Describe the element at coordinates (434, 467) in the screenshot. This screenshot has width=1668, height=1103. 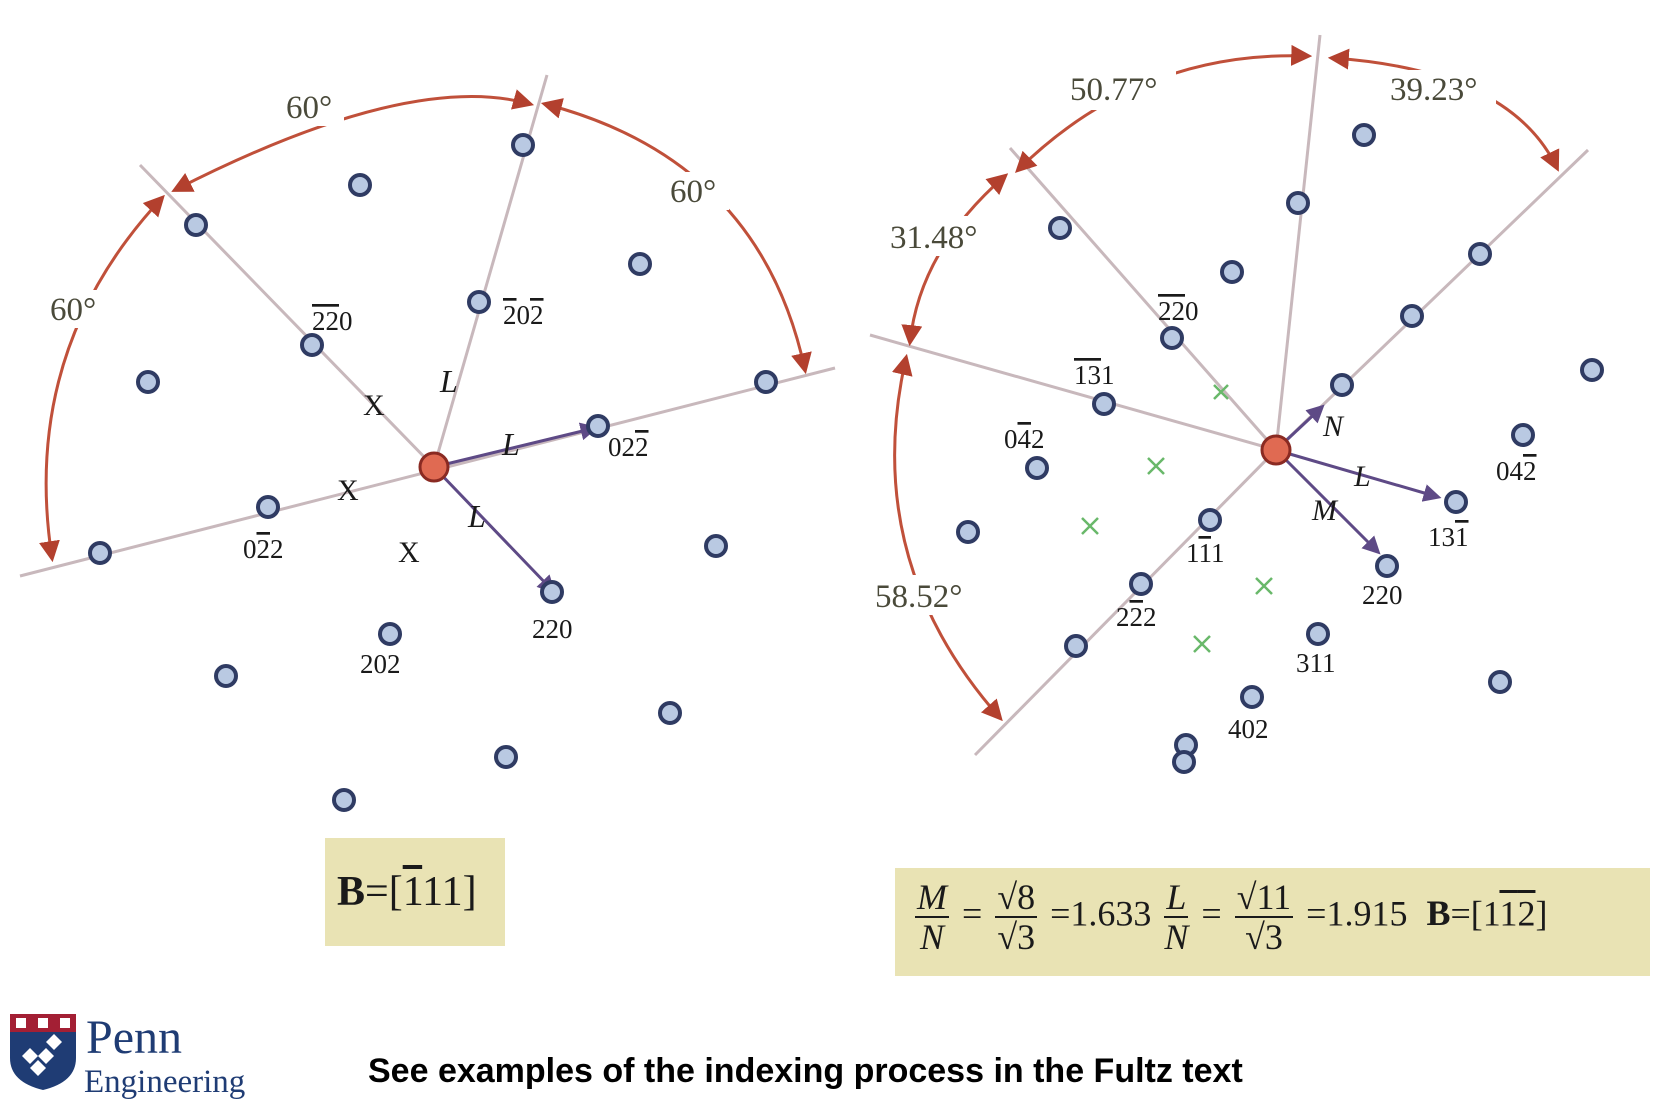
I see `center-beam-spot` at that location.